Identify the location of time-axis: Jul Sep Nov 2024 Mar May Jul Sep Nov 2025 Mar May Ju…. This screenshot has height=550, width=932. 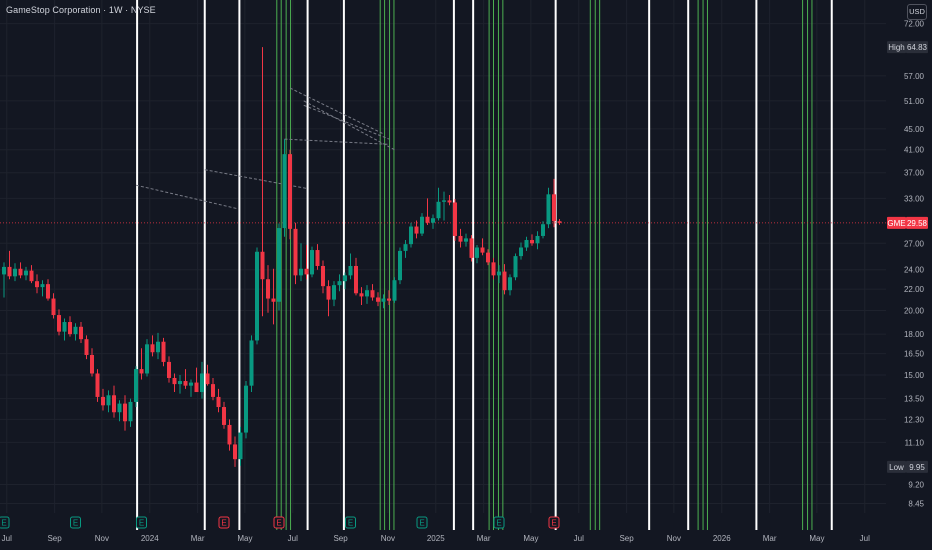
(436, 538).